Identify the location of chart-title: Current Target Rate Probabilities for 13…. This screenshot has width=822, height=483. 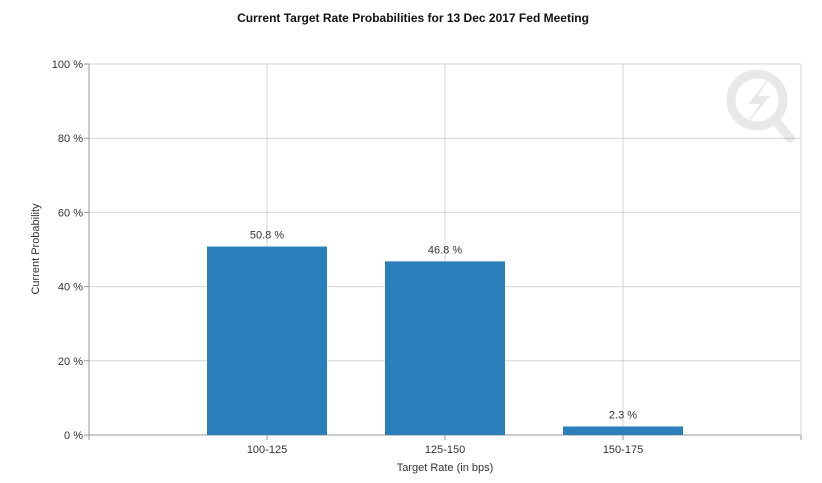
(413, 18).